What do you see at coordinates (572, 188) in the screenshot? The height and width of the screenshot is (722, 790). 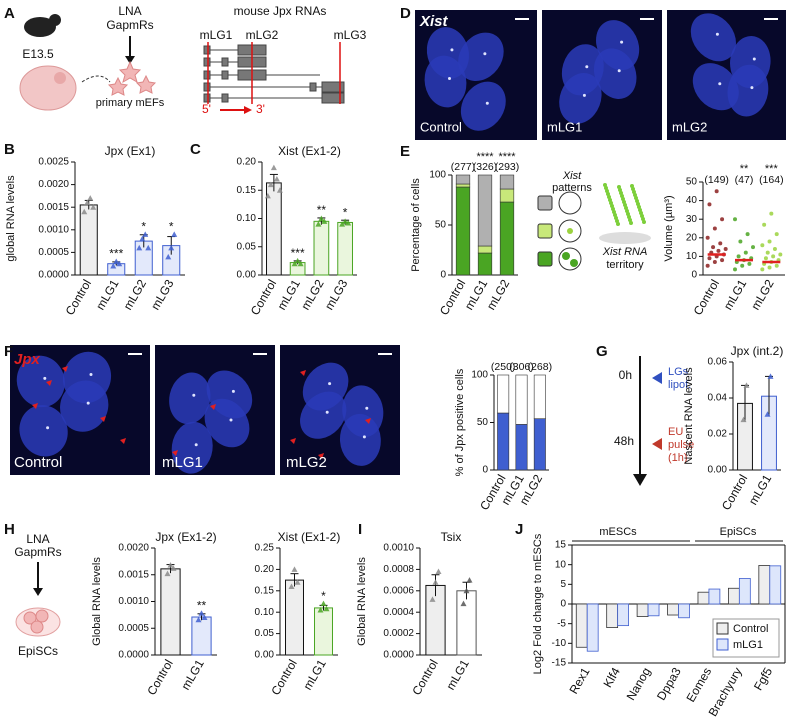 I see `label: patterns` at bounding box center [572, 188].